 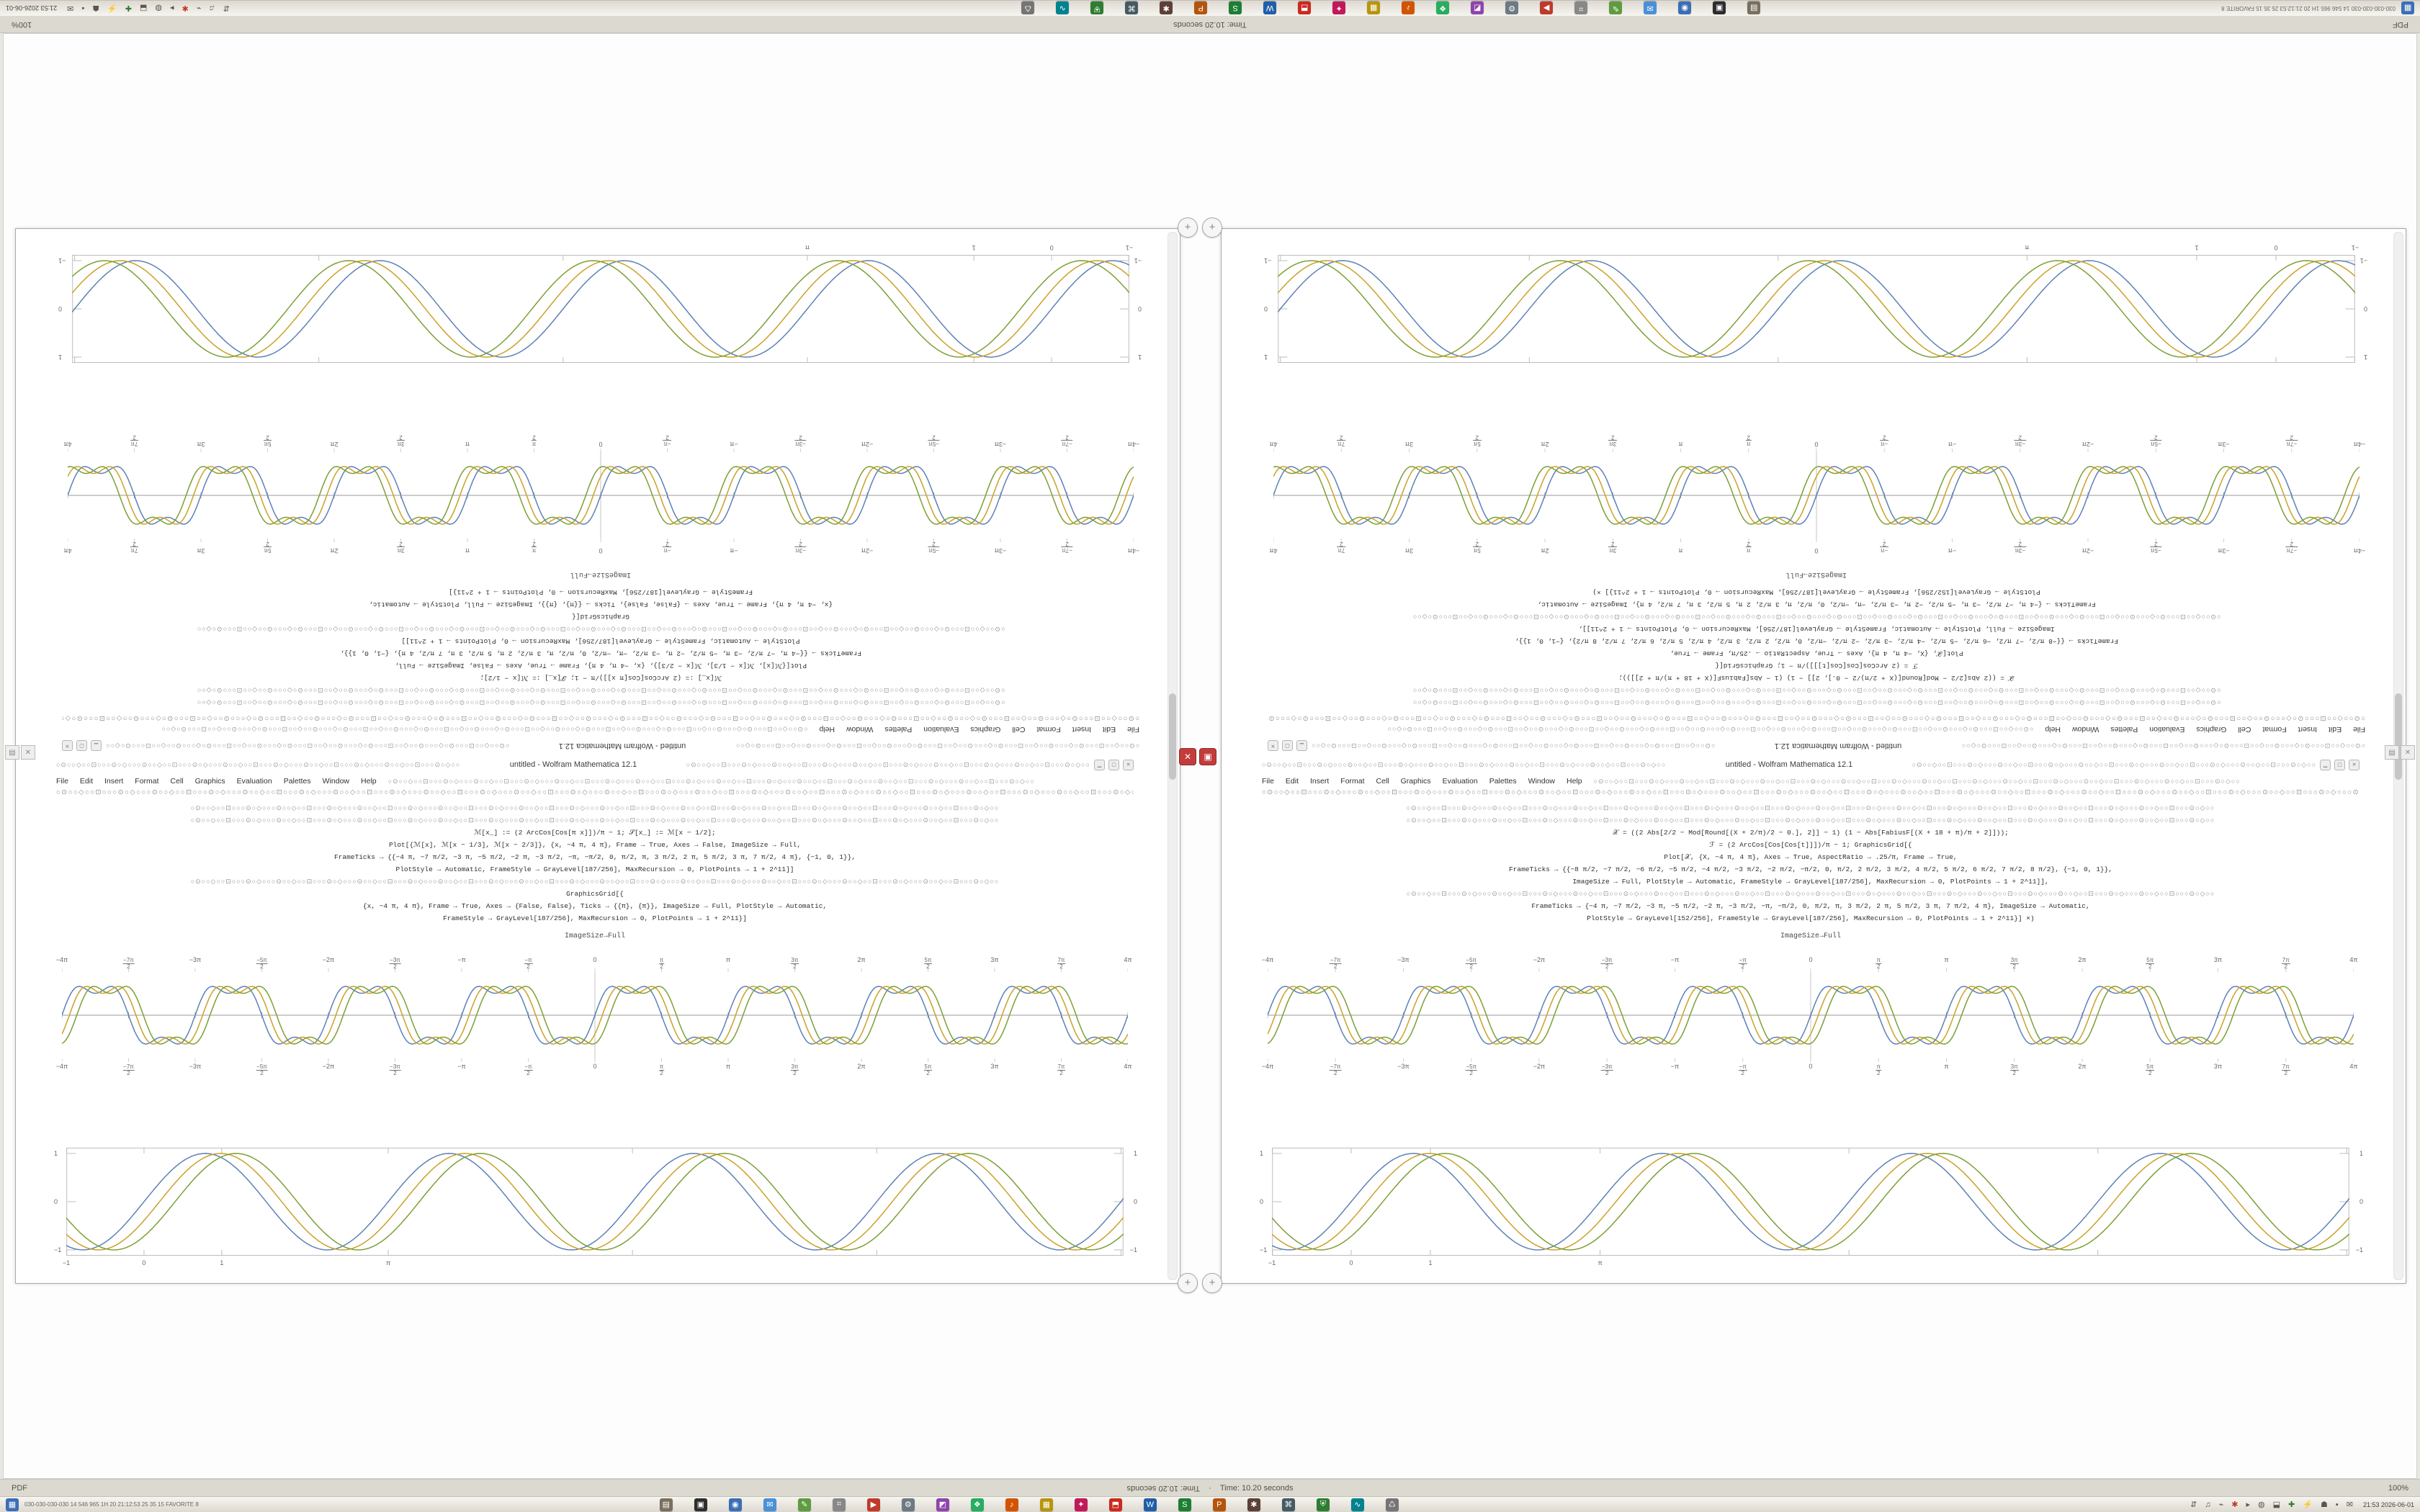 I want to click on system-monitor-icon: ∿, so click(x=1063, y=8).